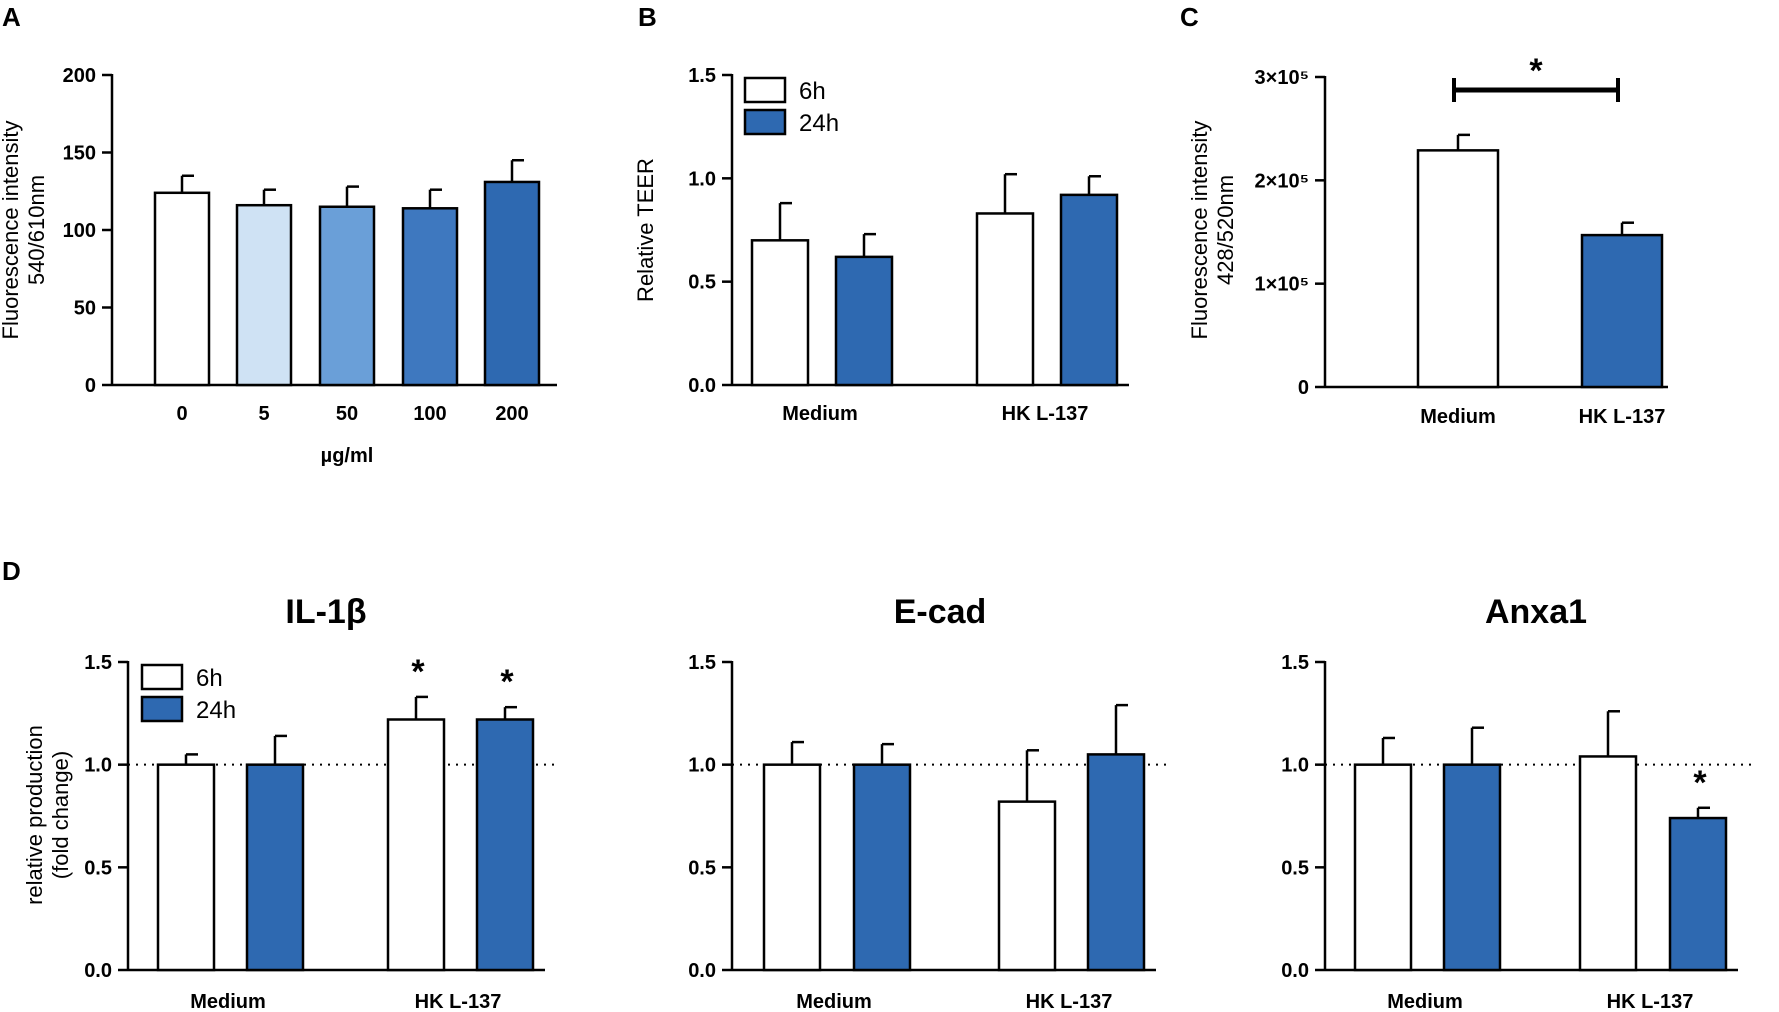 The image size is (1779, 1012). I want to click on chart-c-significance-star: *, so click(1536, 71).